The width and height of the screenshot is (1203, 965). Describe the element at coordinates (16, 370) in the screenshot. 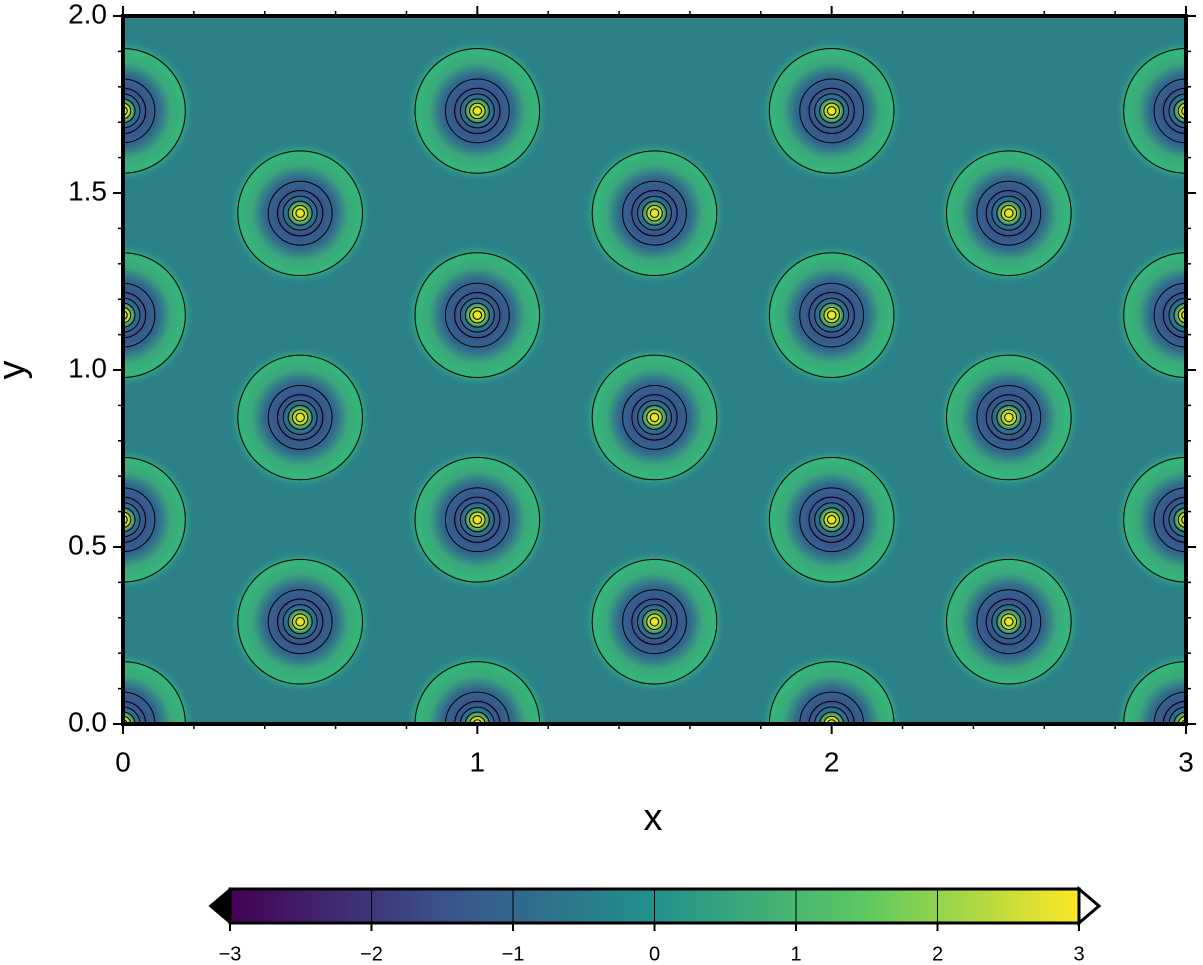

I see `y-axis-label: y` at that location.